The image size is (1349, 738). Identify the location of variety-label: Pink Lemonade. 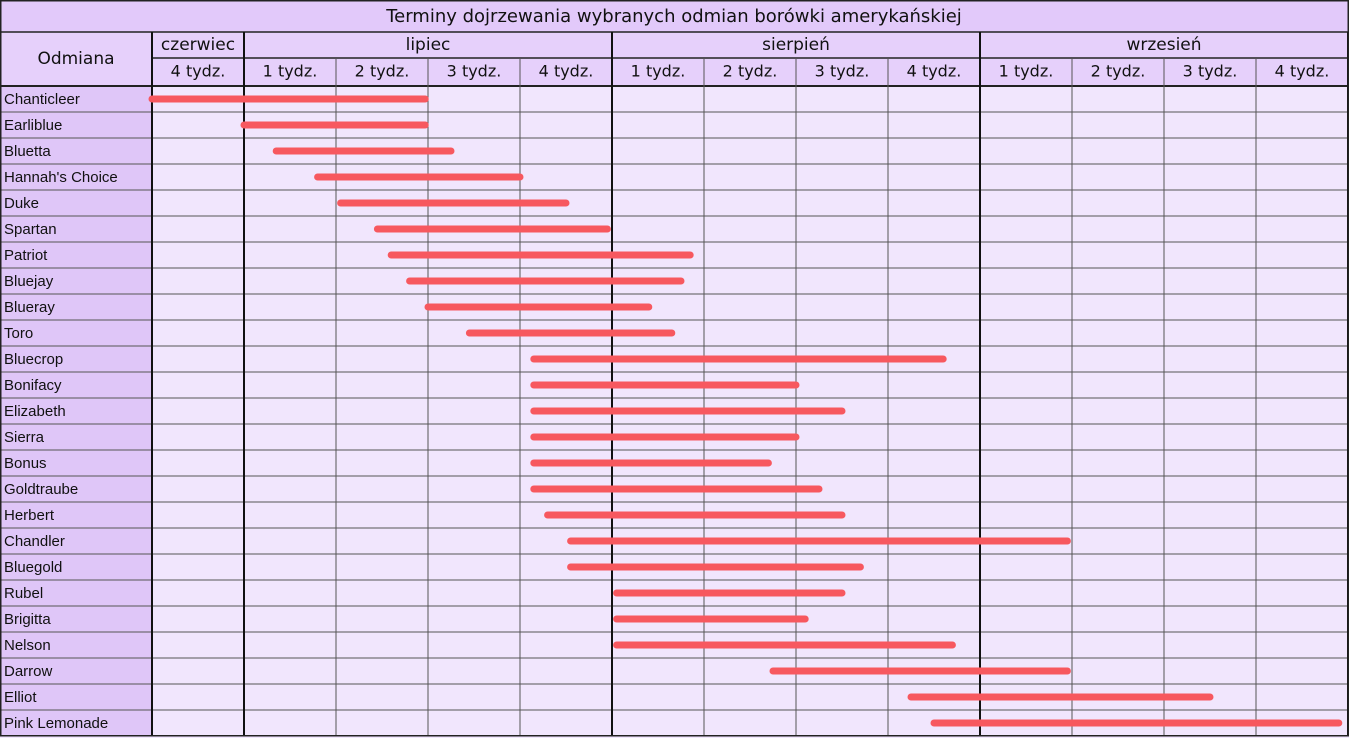
(56, 723).